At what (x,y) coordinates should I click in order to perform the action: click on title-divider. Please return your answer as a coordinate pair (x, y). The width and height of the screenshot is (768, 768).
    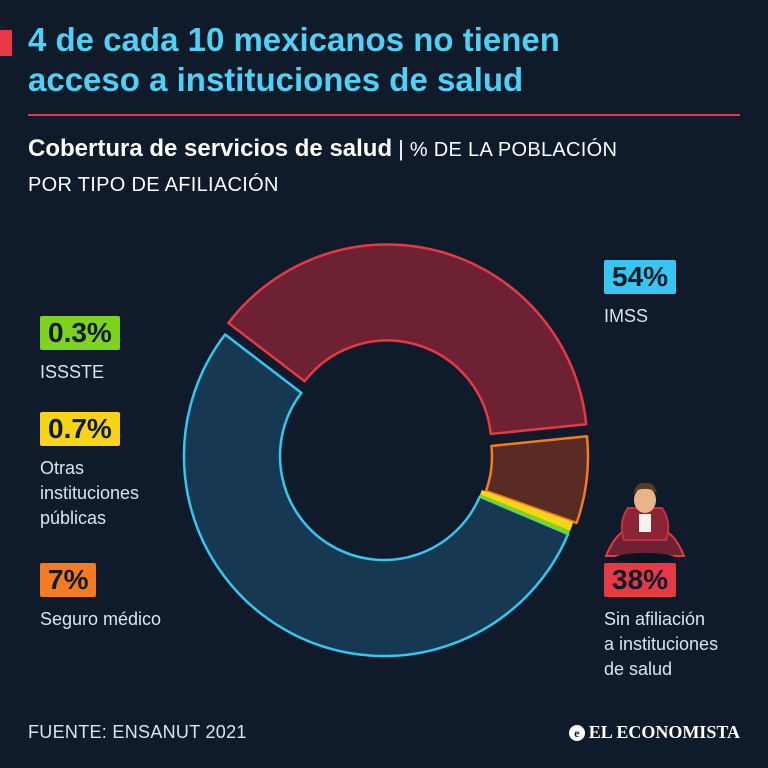
    Looking at the image, I should click on (384, 115).